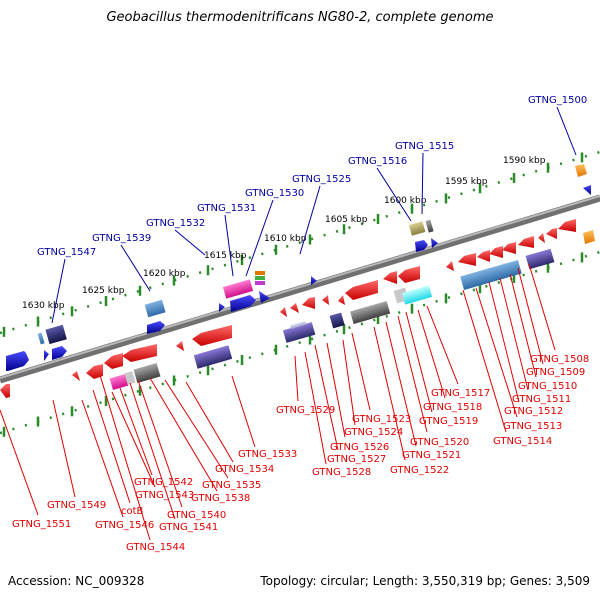  I want to click on gene-label-reverse: GTNG_1519, so click(448, 421).